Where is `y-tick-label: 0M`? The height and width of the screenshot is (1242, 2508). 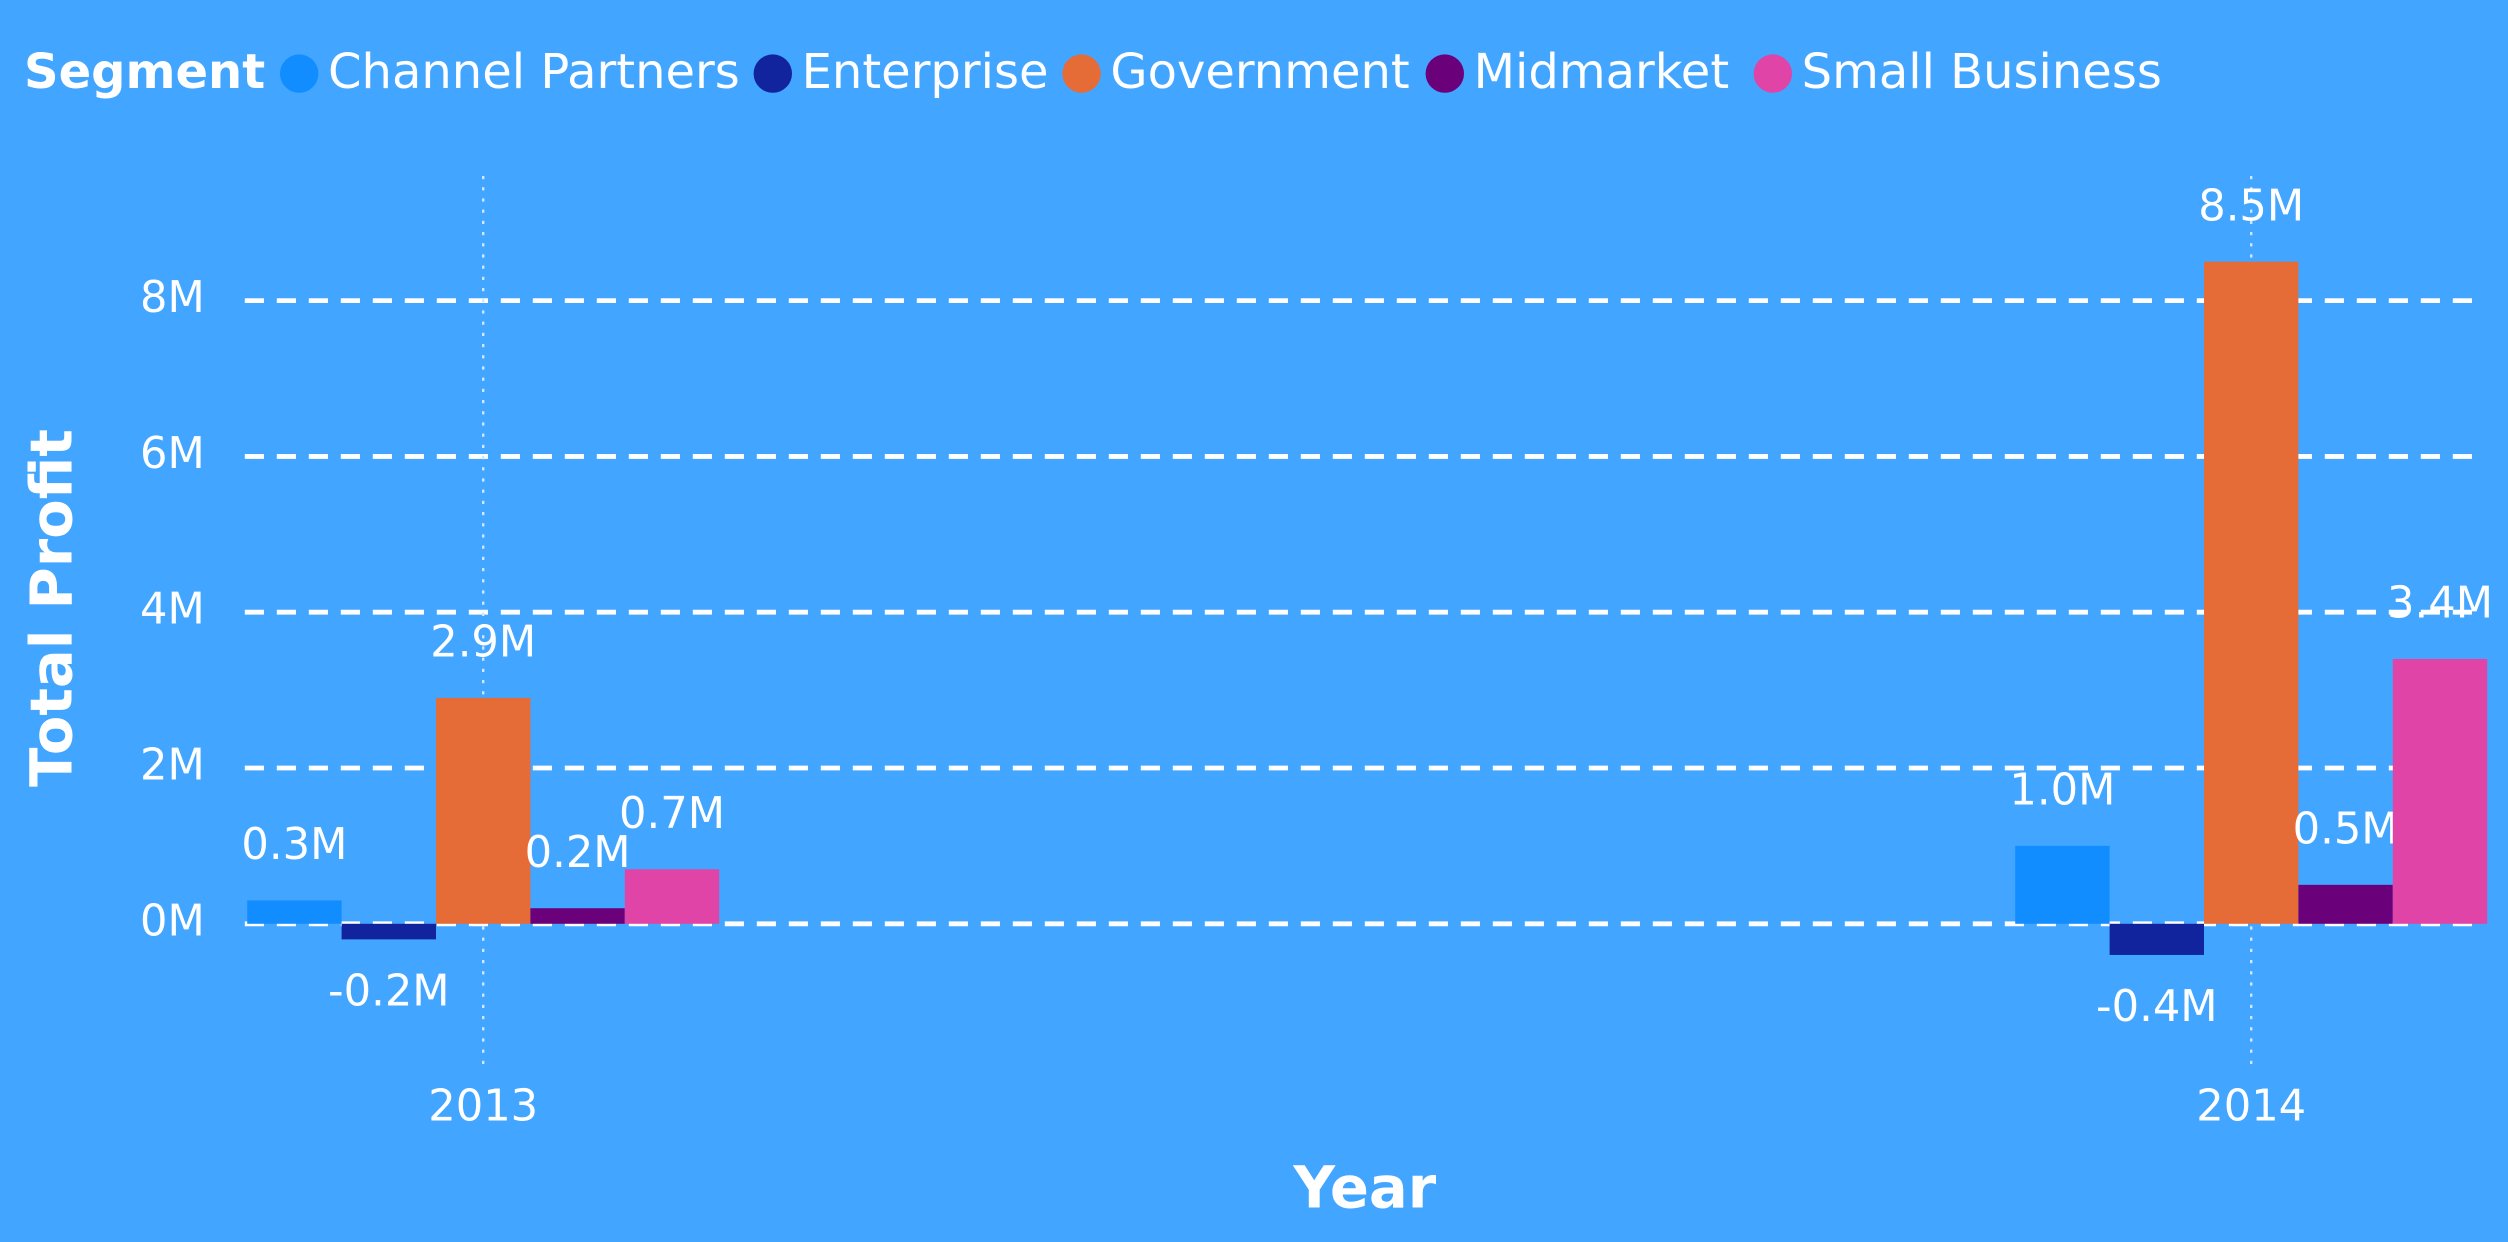
y-tick-label: 0M is located at coordinates (172, 921).